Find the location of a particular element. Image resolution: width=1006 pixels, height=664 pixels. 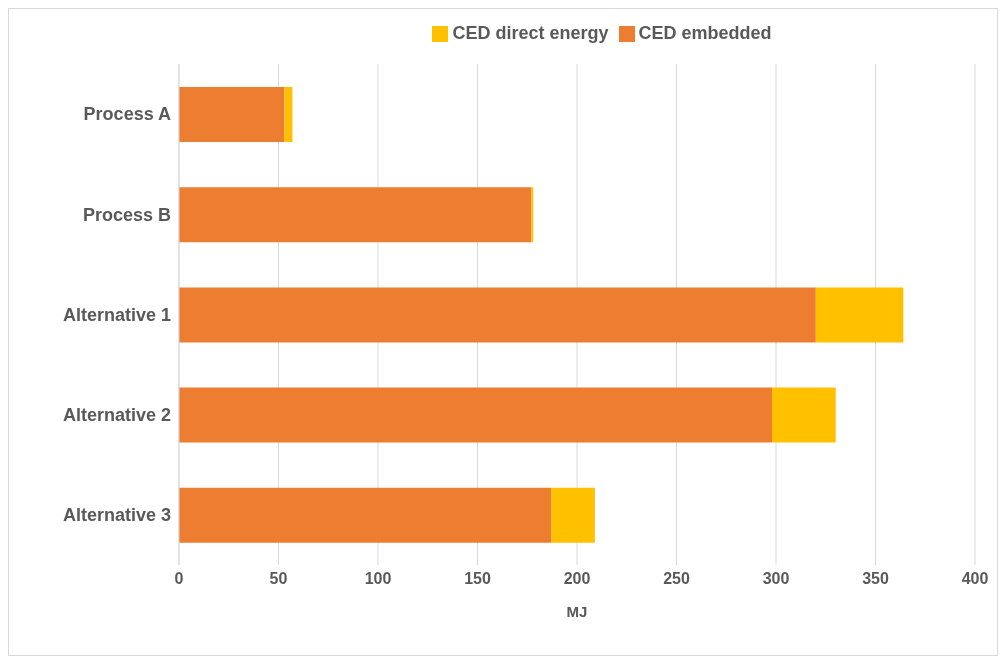

x-axis-title: MJ is located at coordinates (577, 611).